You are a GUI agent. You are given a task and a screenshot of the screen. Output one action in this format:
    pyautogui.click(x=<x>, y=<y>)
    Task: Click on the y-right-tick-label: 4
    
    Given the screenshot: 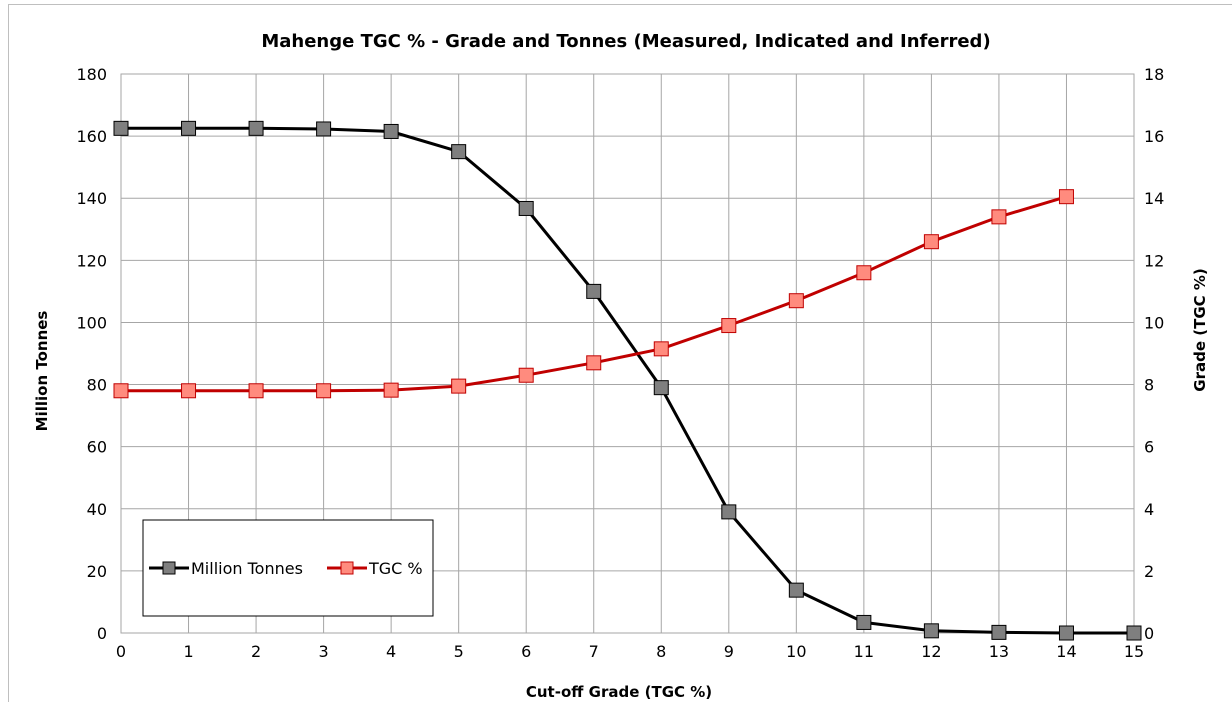 What is the action you would take?
    pyautogui.click(x=1149, y=509)
    